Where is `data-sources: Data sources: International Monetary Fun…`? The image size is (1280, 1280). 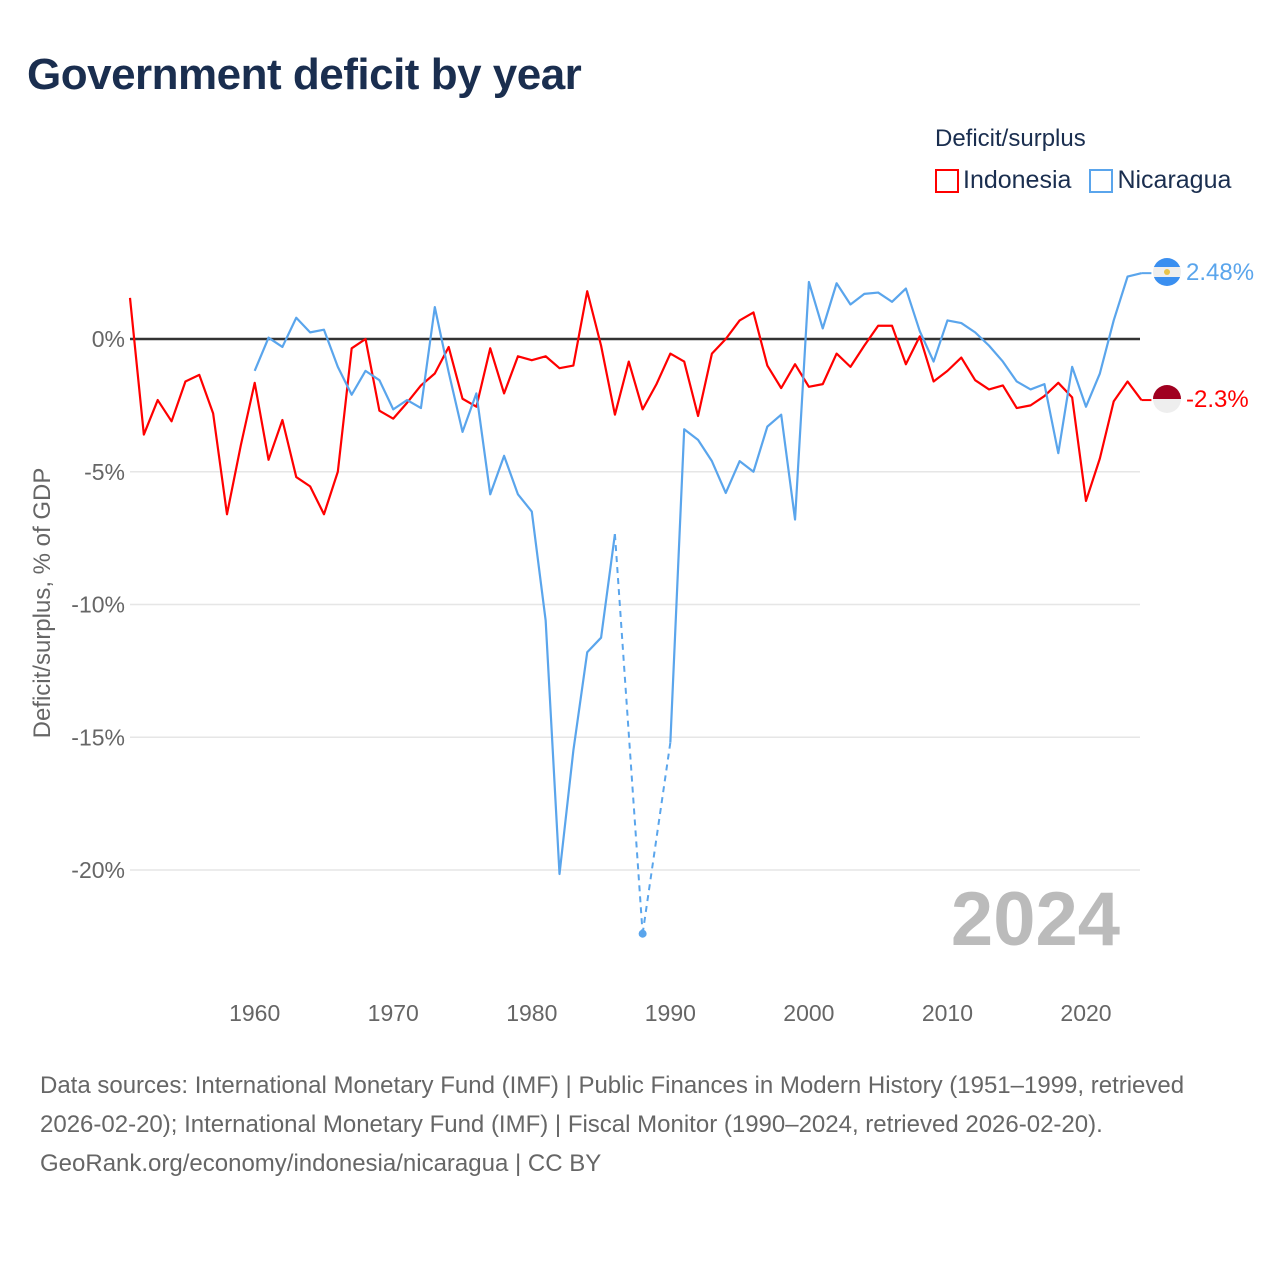 data-sources: Data sources: International Monetary Fun… is located at coordinates (612, 1105).